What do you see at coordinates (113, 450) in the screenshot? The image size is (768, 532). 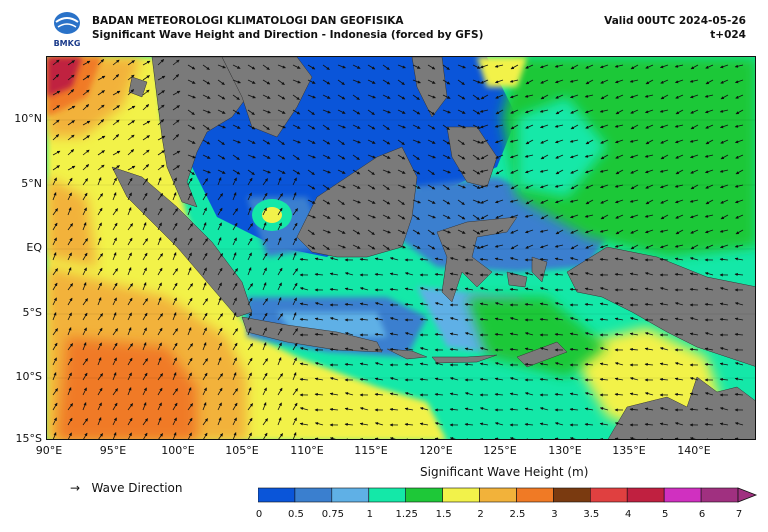 I see `lon-label-95e: 95°E` at bounding box center [113, 450].